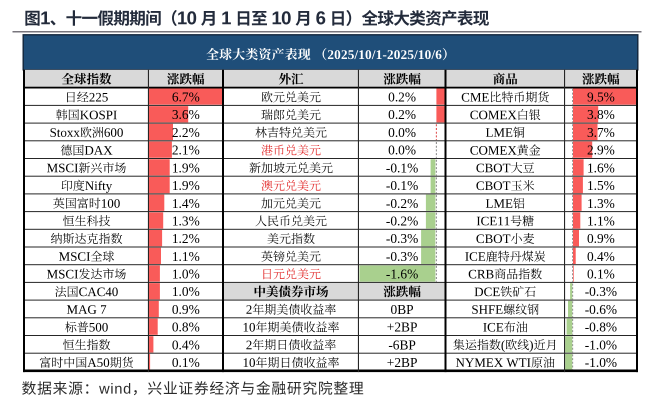 This screenshot has height=407, width=660. I want to click on svg-text: -1.6%, so click(402, 274).